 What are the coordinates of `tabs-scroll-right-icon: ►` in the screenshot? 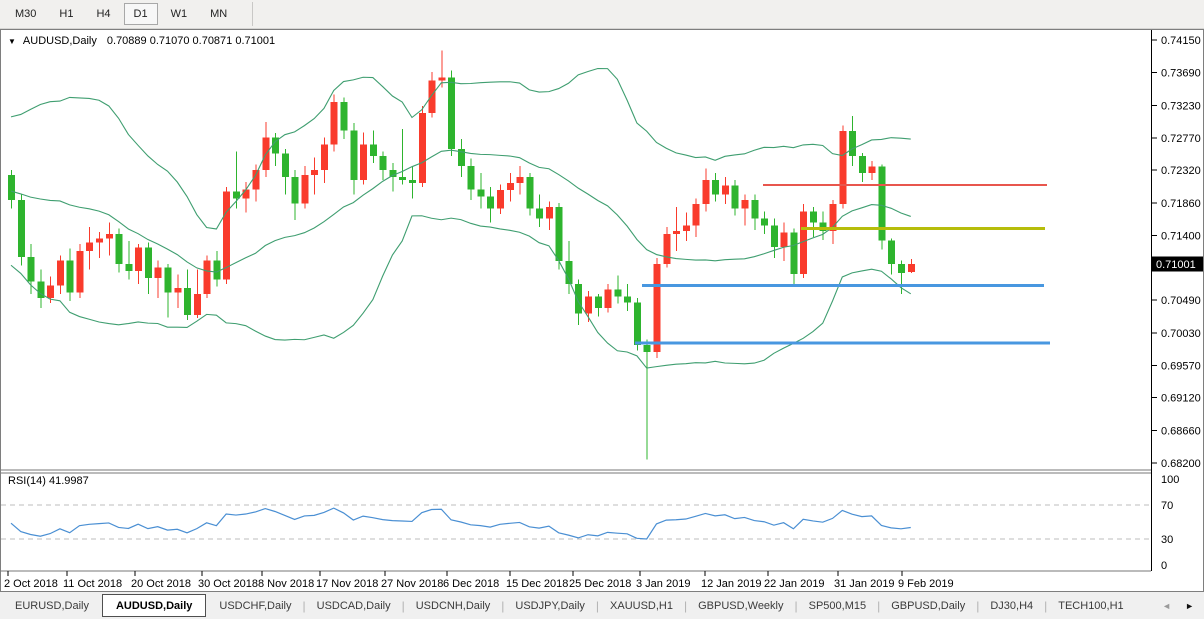 It's located at (1189, 605).